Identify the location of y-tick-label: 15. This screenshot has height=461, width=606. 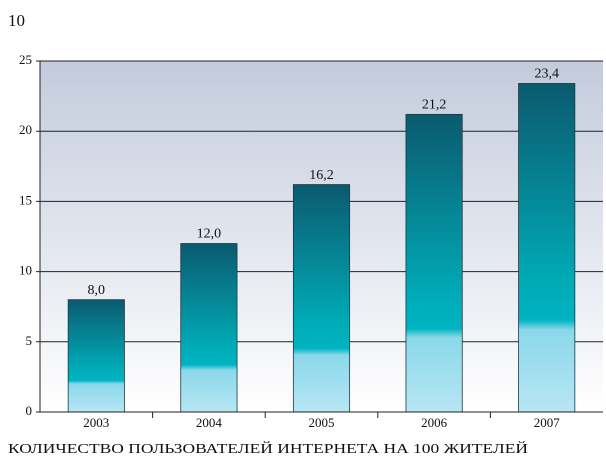
(25, 199).